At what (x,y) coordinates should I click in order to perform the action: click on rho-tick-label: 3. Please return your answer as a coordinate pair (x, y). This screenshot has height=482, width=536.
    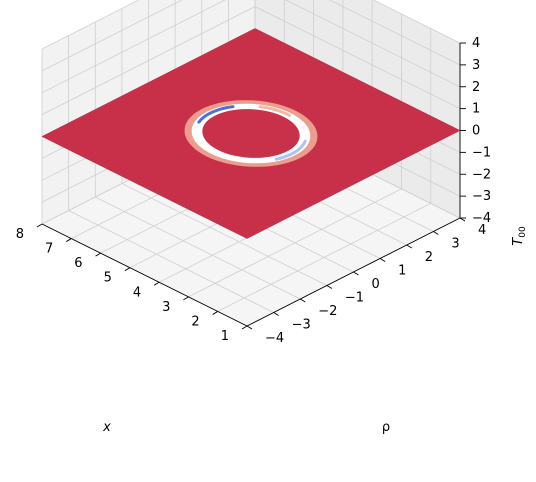
    Looking at the image, I should click on (455, 244).